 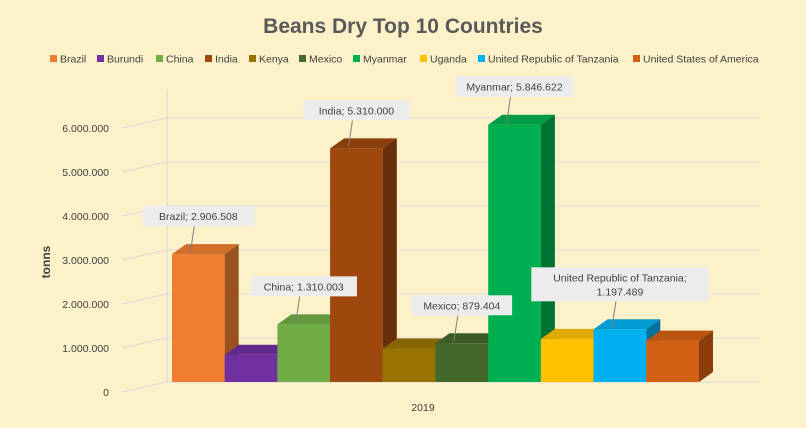 I want to click on data-label-india: India; 5.310.000, so click(x=356, y=123).